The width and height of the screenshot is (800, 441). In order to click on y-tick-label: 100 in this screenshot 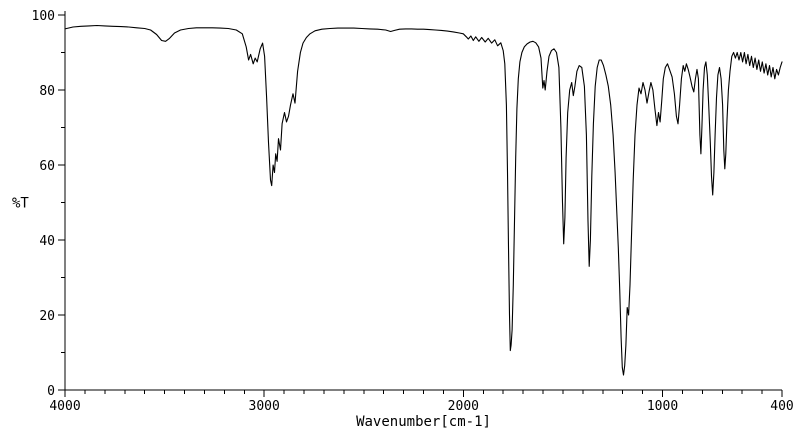, I will do `click(43, 16)`.